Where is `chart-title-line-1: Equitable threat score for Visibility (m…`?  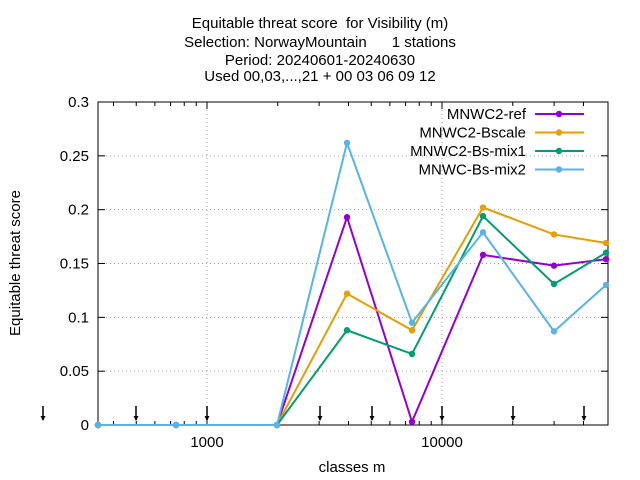
chart-title-line-1: Equitable threat score for Visibility (m… is located at coordinates (320, 23).